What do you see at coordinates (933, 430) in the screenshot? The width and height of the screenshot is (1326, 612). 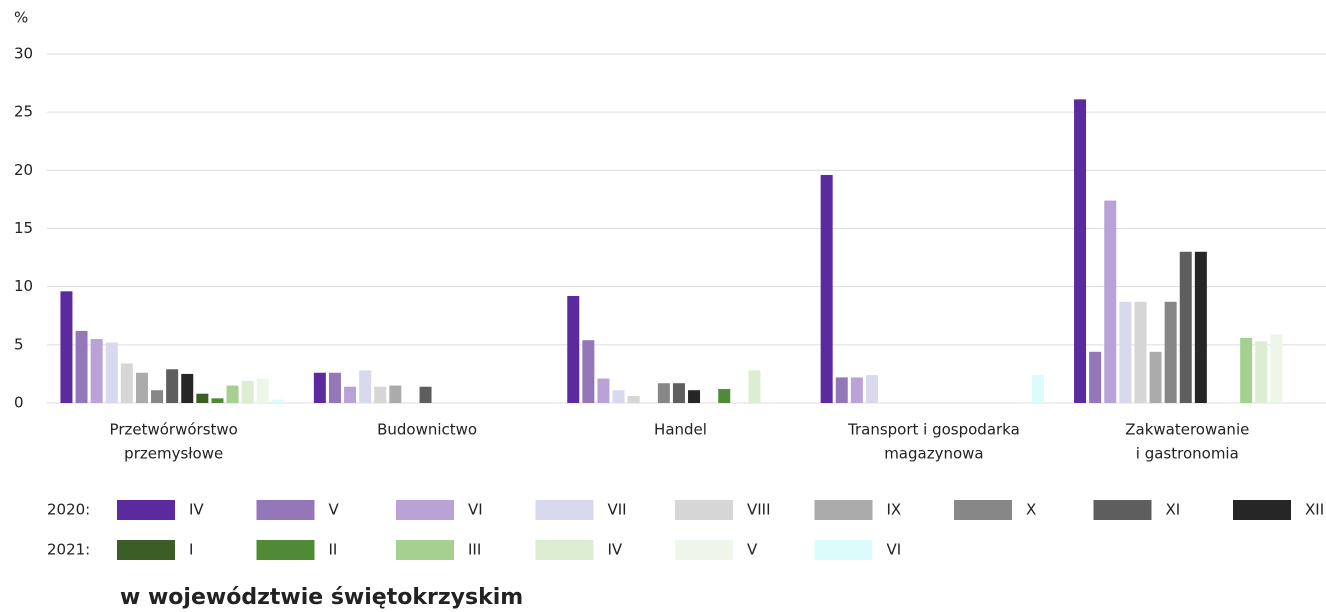 I see `x-tick-label: Transport i gospodarka` at bounding box center [933, 430].